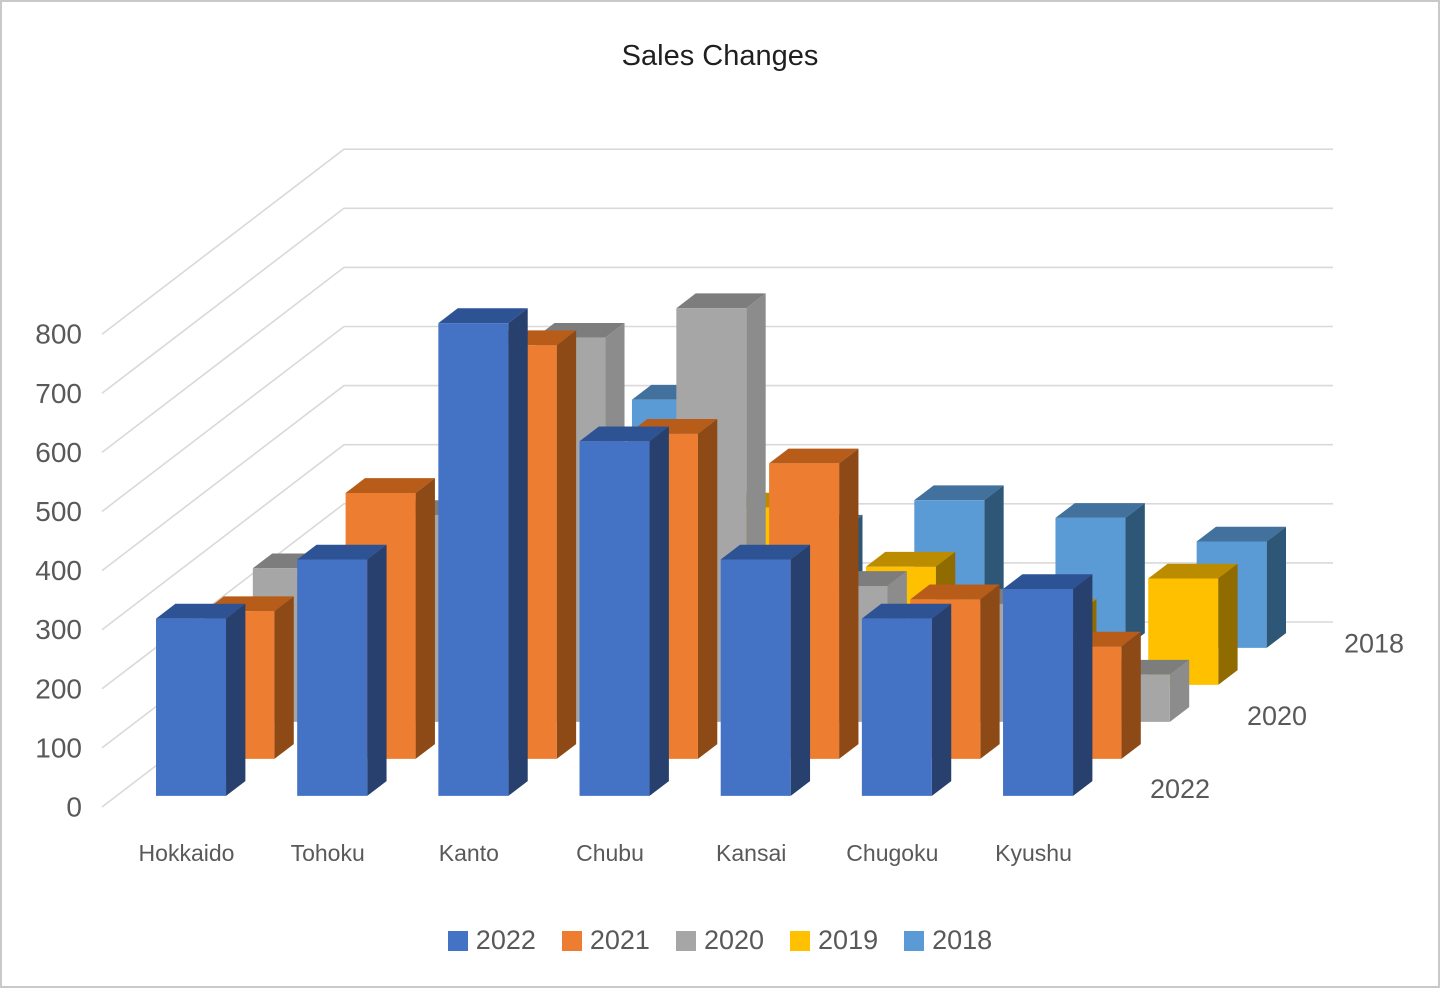 The width and height of the screenshot is (1440, 988). What do you see at coordinates (751, 853) in the screenshot?
I see `category-label-kansai: Kansai` at bounding box center [751, 853].